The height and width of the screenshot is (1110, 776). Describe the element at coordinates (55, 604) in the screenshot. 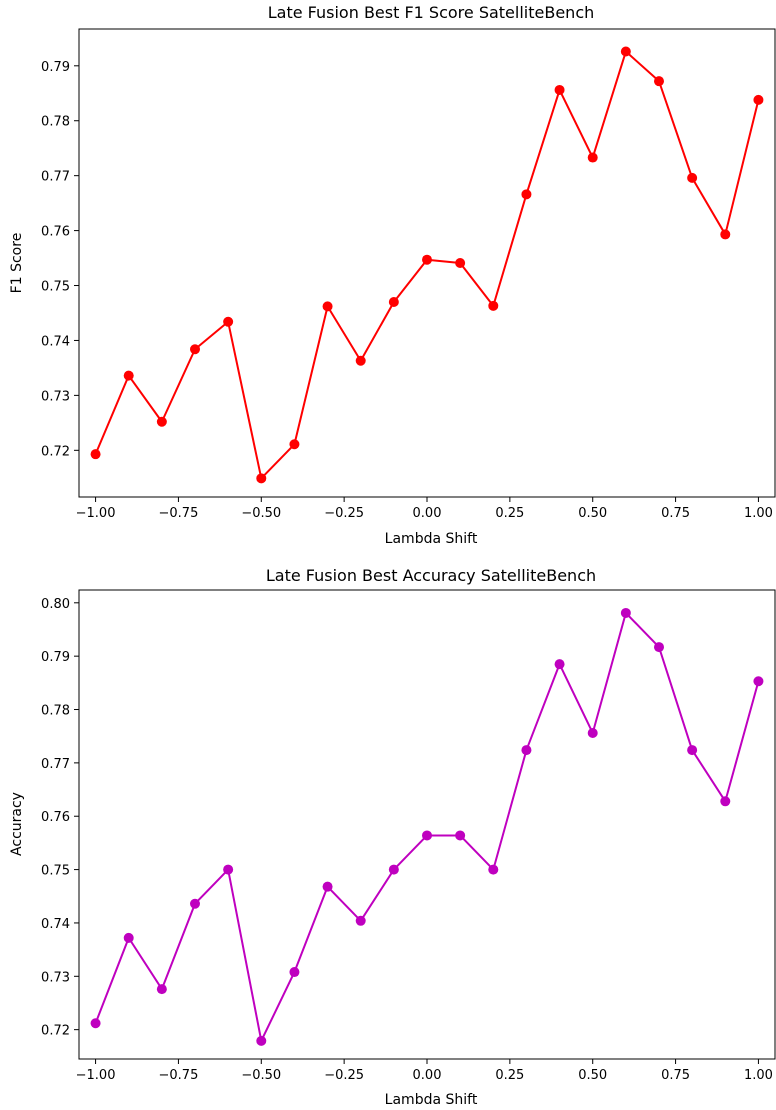

I see `y-tick-label: 0.80` at that location.